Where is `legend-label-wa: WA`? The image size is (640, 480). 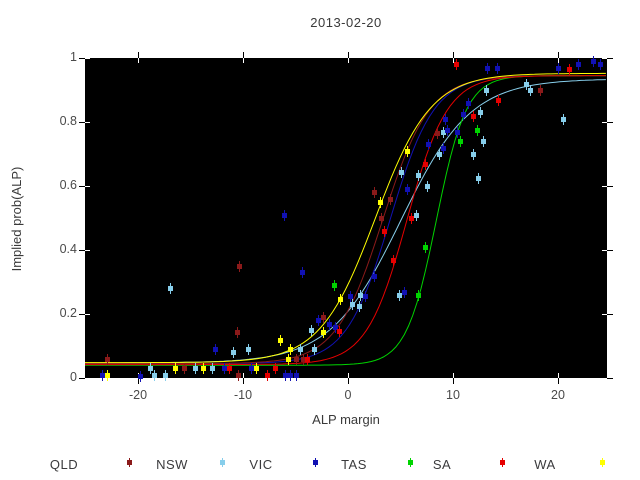
legend-label-wa: WA is located at coordinates (545, 464).